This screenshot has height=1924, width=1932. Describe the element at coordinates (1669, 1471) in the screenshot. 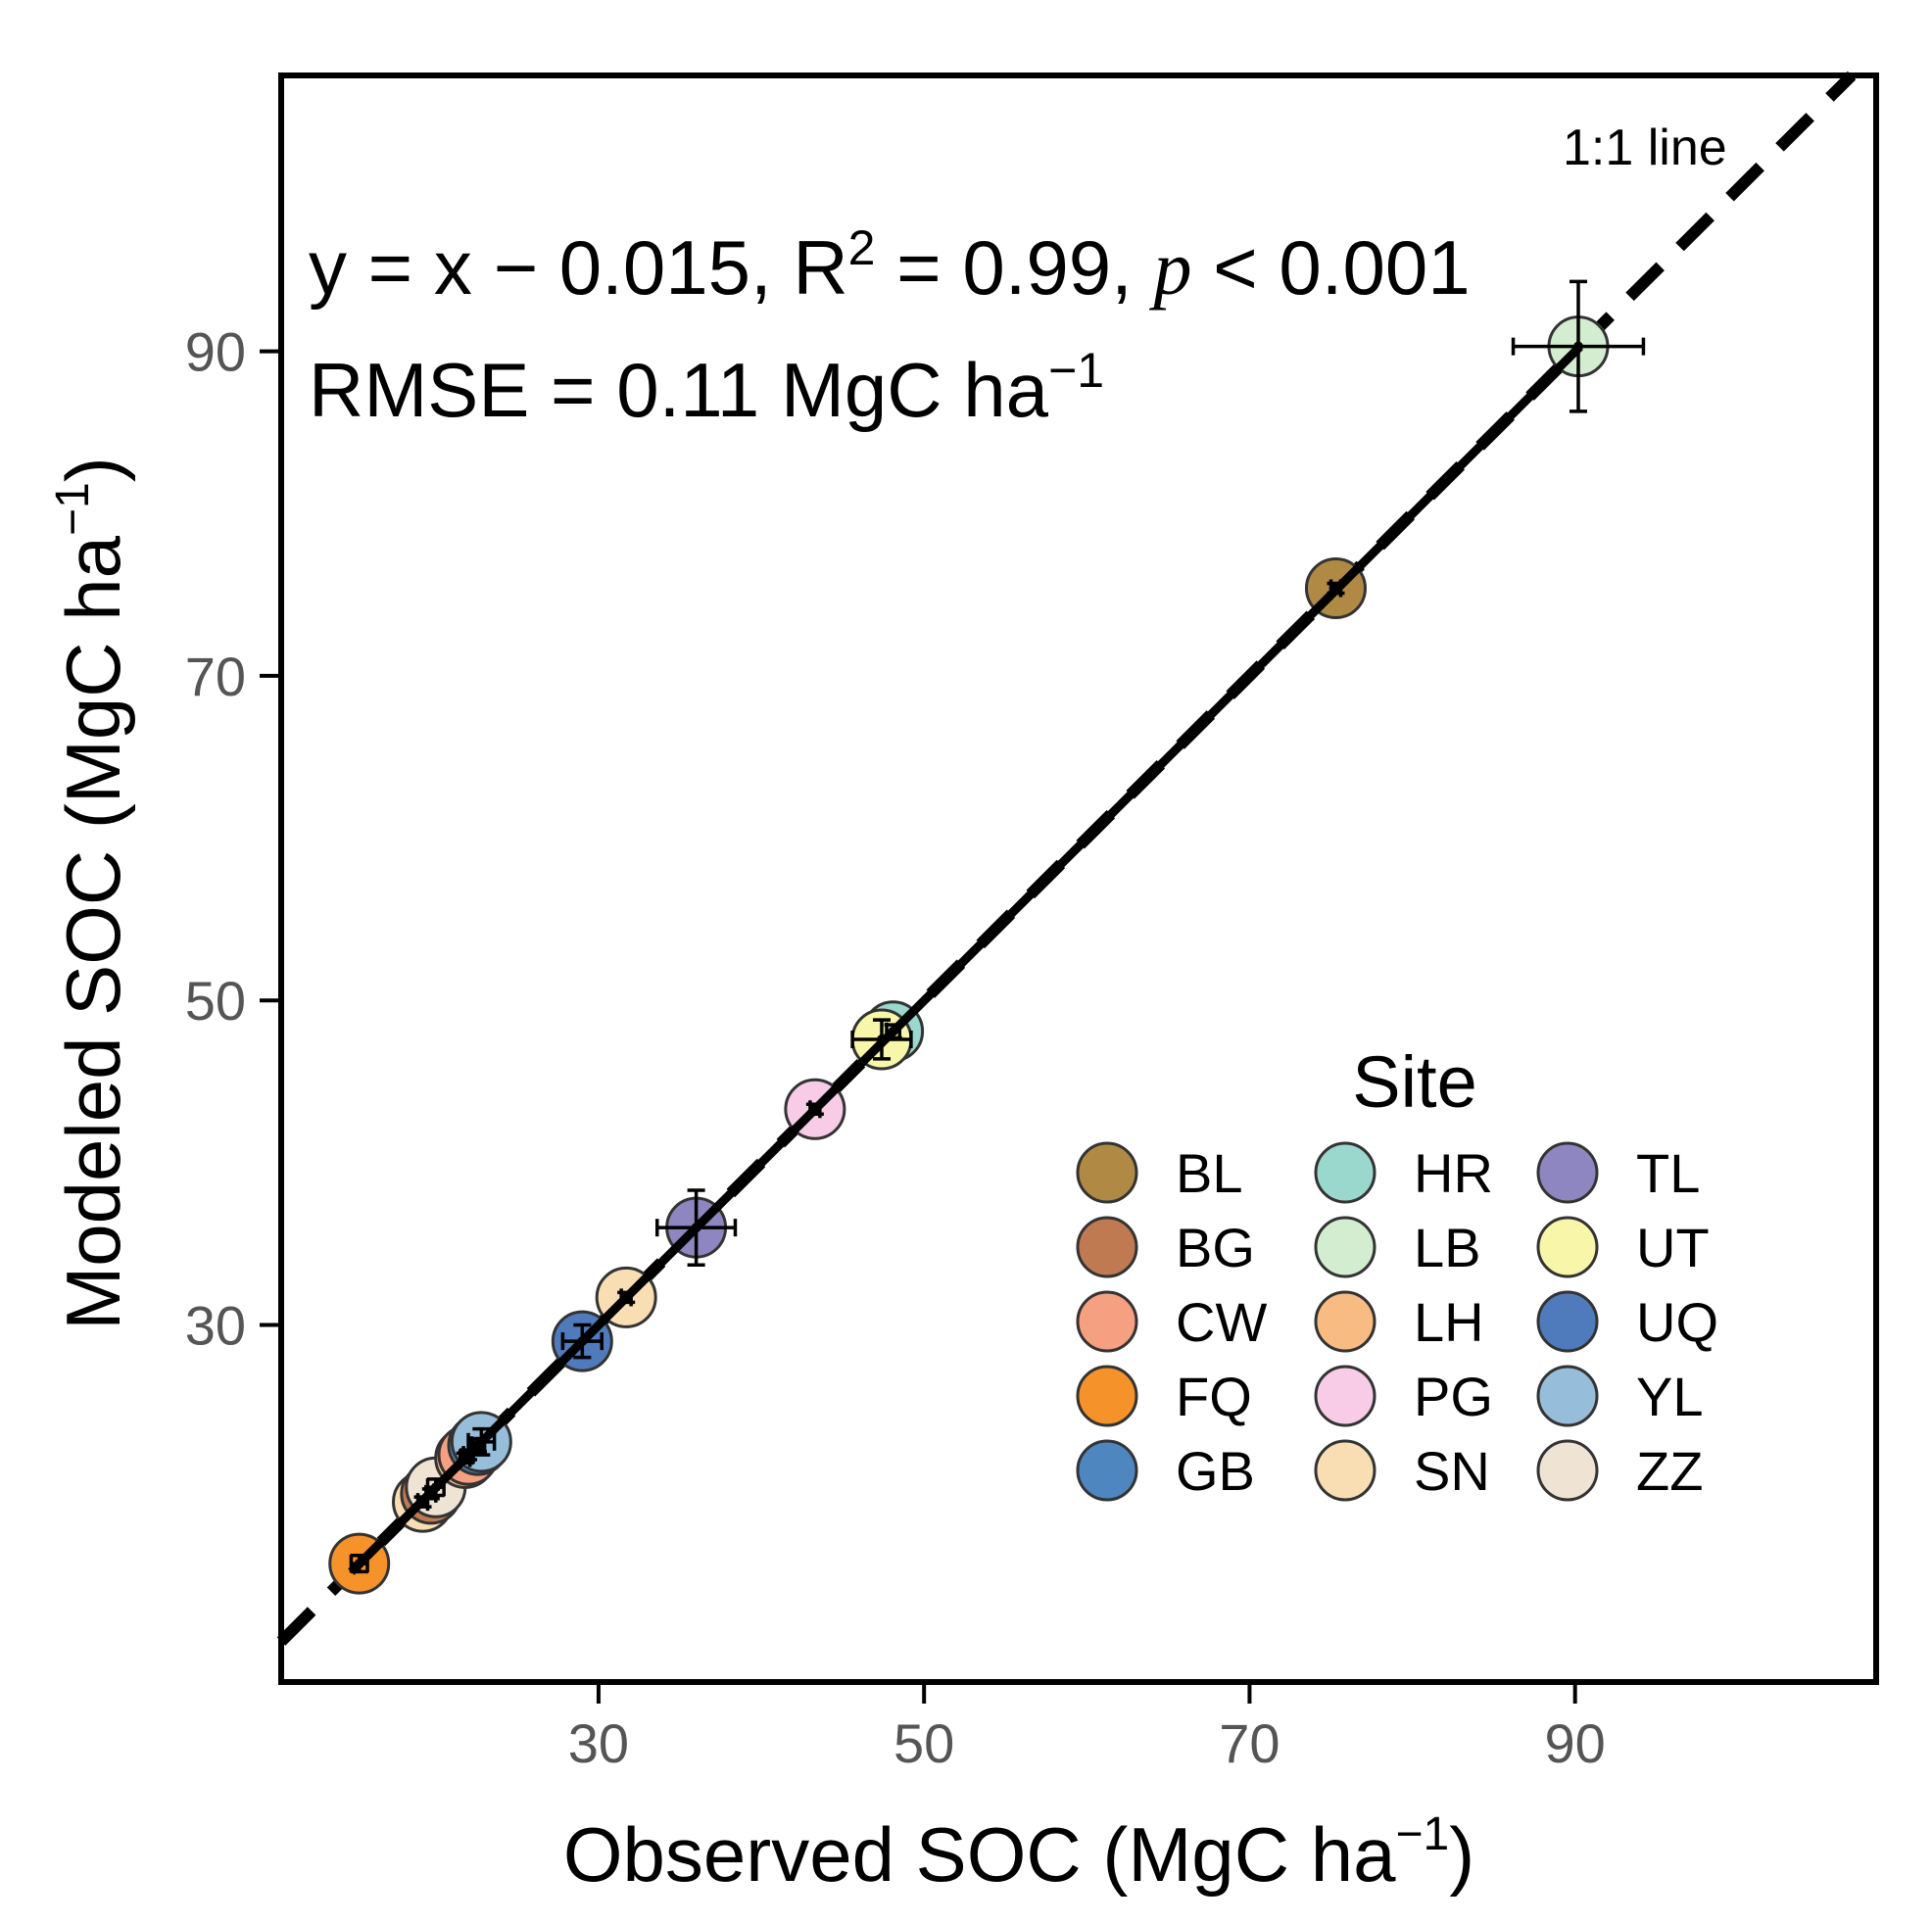

I see `legend-label: ZZ` at that location.